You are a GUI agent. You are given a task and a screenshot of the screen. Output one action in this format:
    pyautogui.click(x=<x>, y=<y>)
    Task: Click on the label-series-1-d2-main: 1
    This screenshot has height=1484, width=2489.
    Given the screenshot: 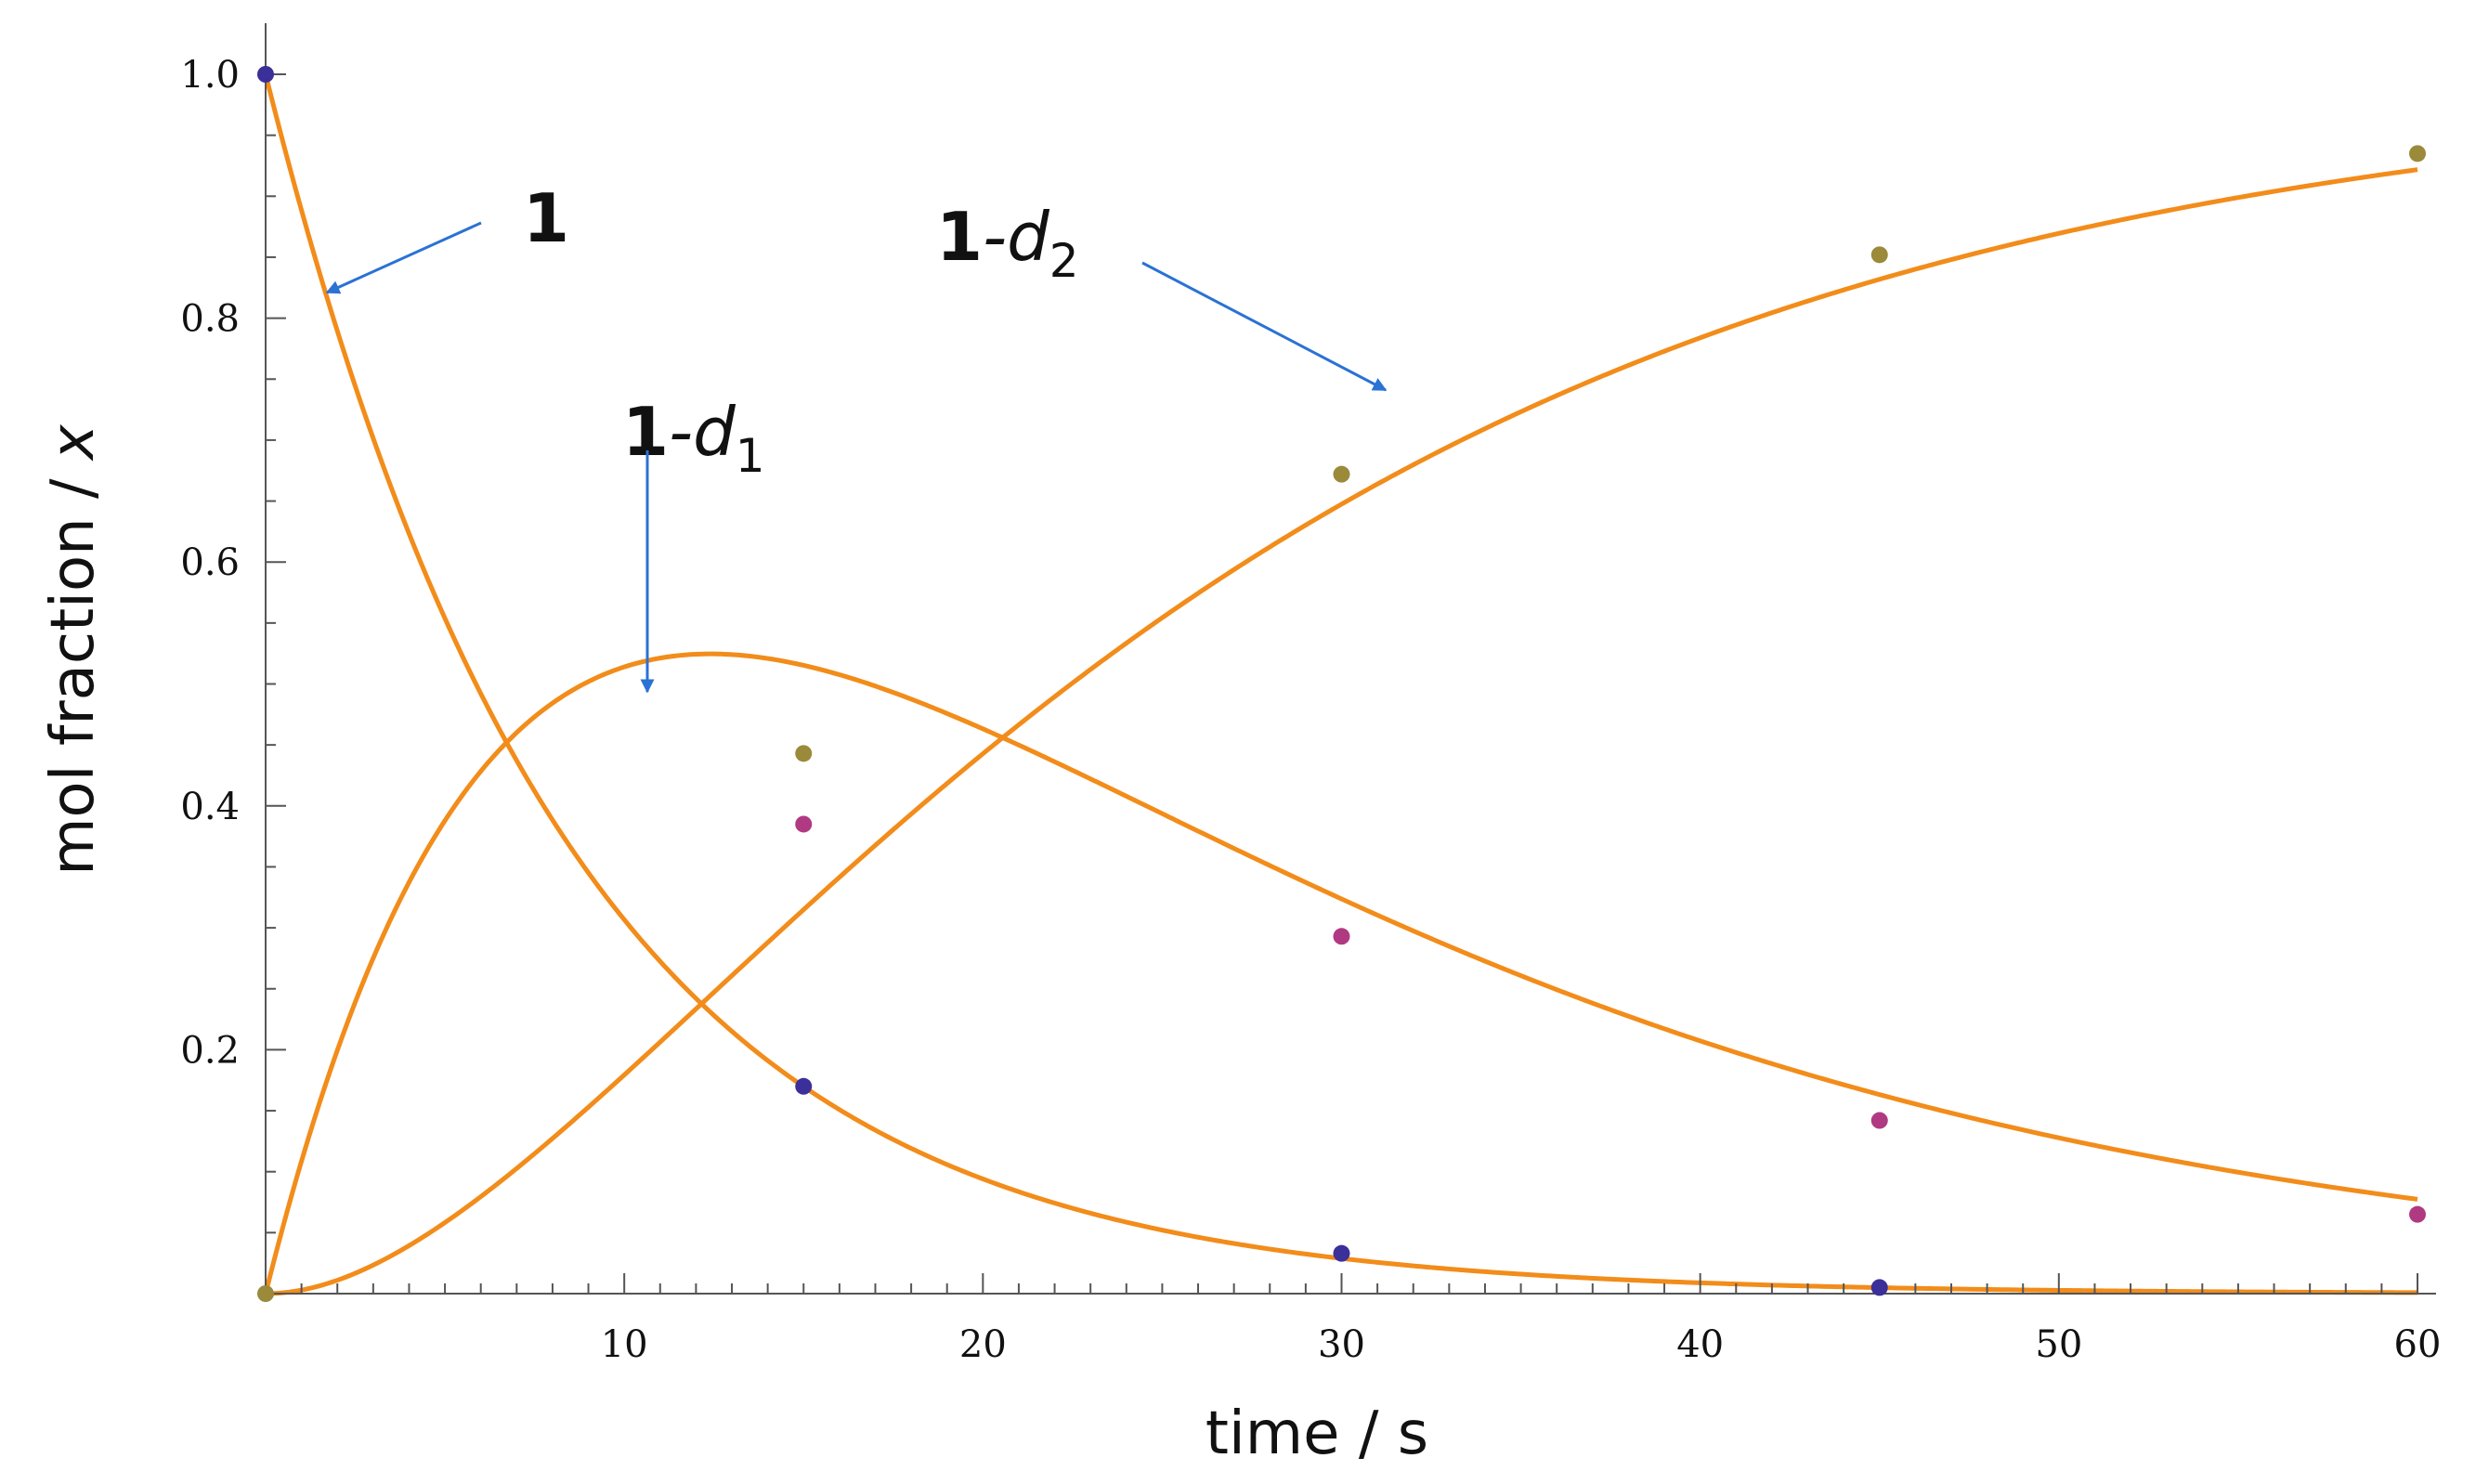 What is the action you would take?
    pyautogui.click(x=959, y=237)
    